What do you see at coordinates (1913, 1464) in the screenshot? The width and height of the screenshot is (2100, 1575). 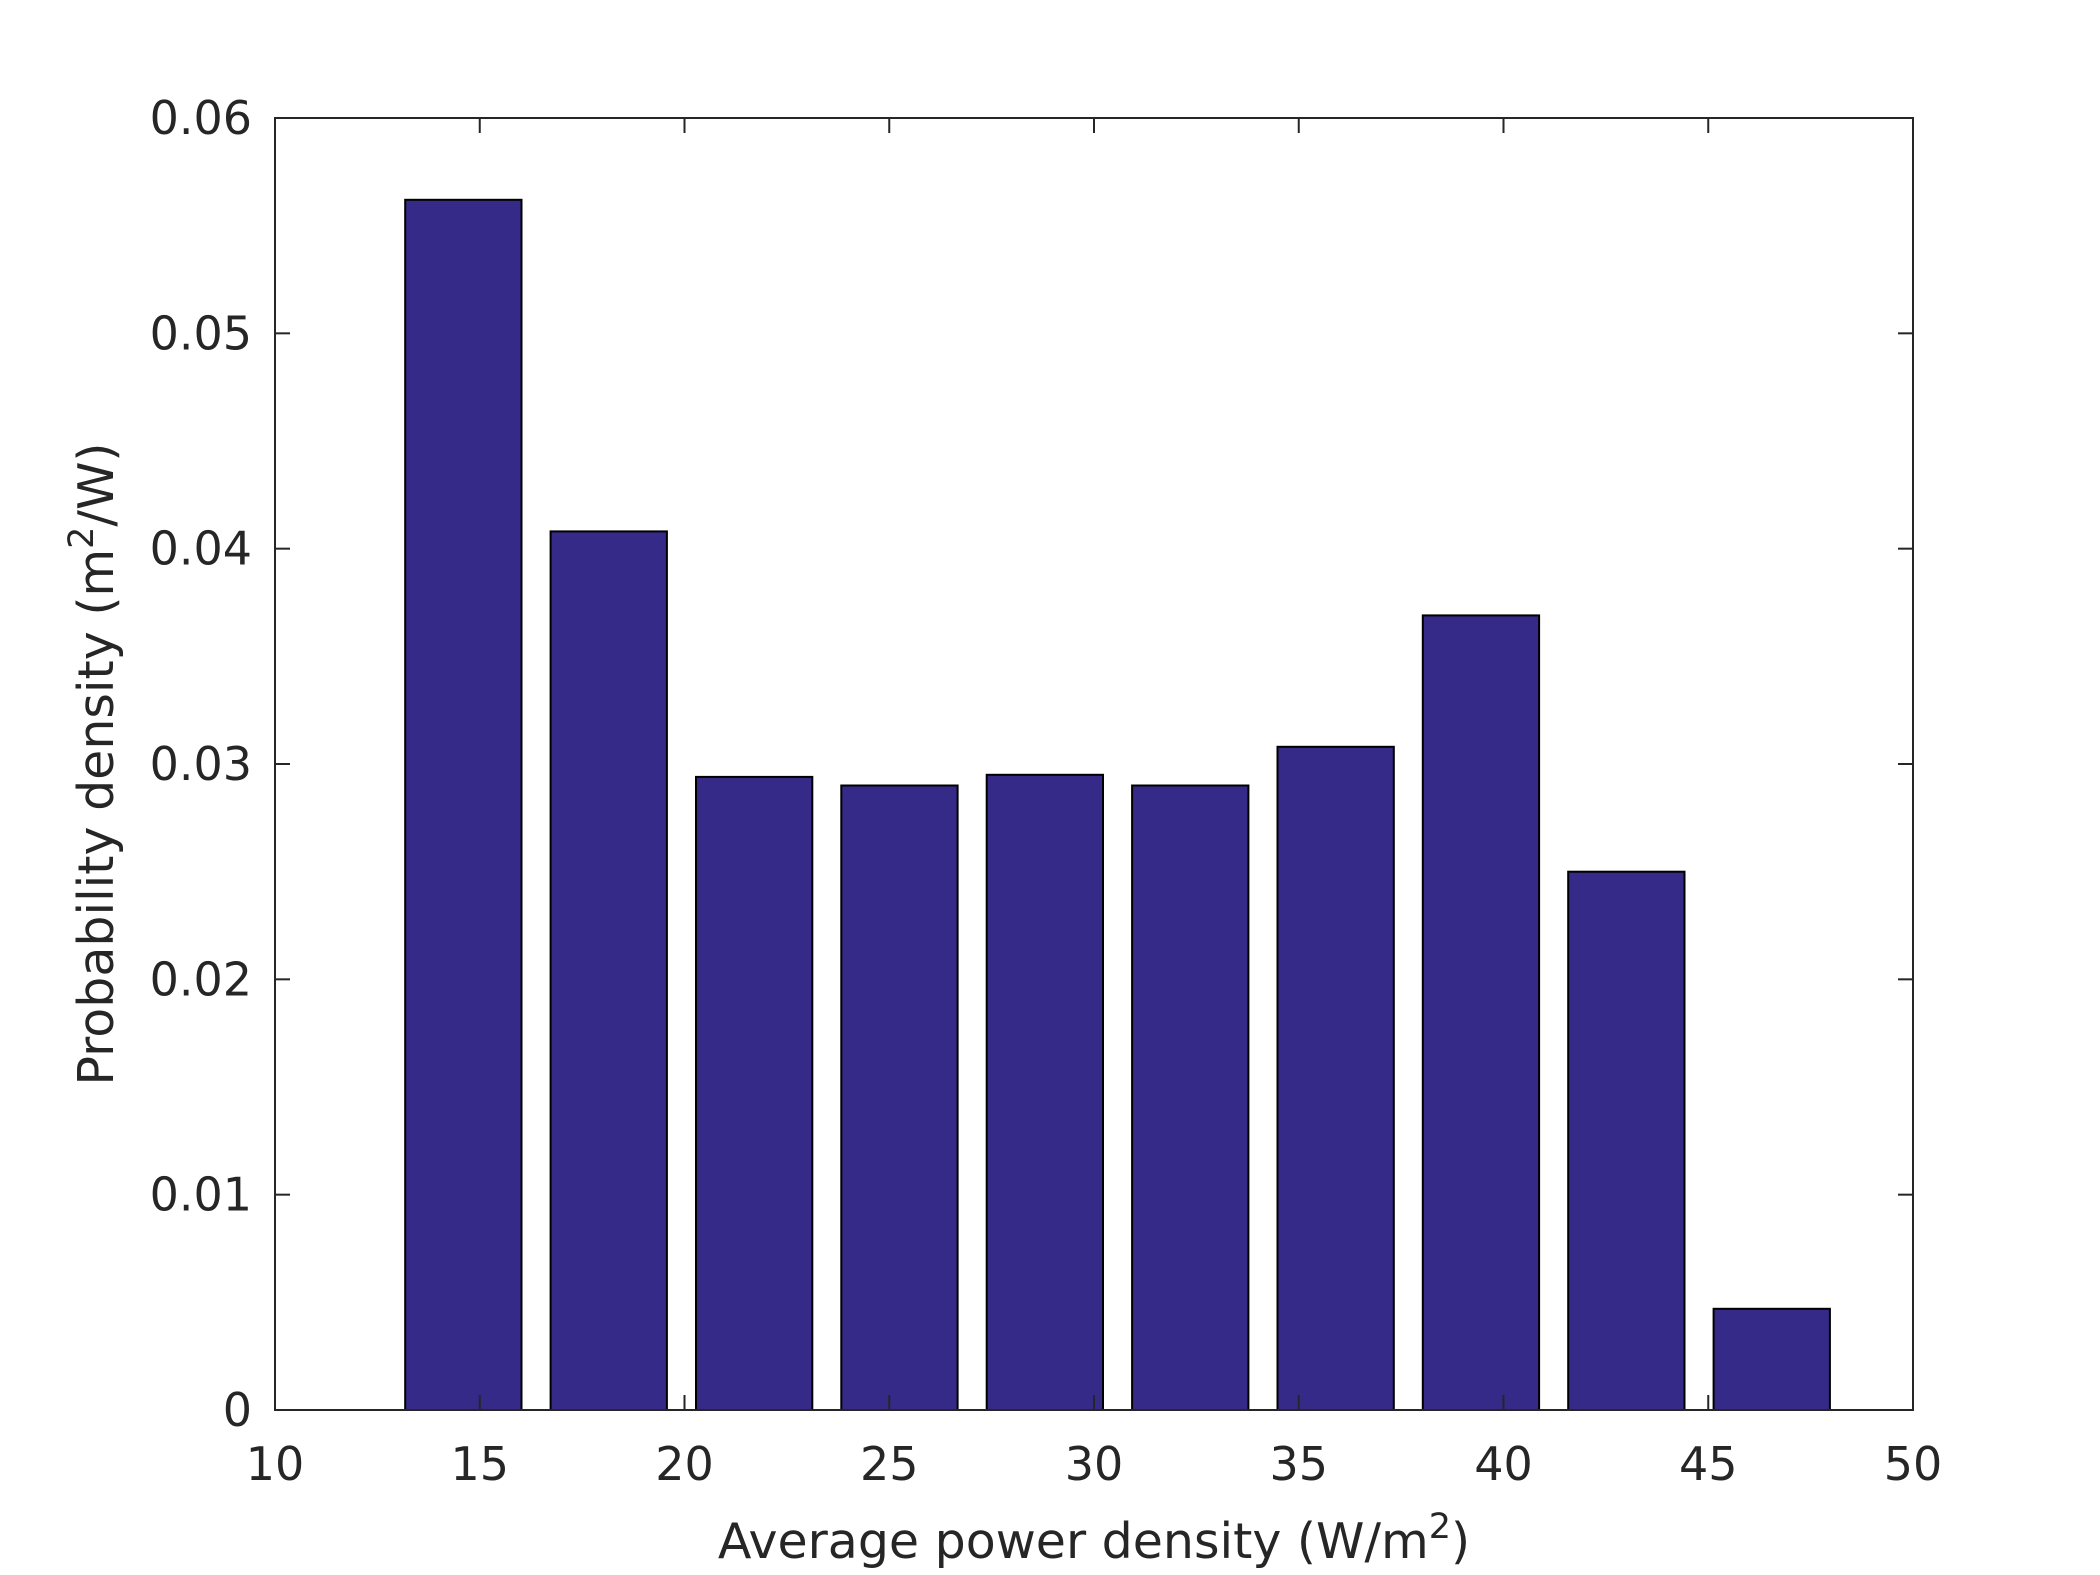 I see `x-tick-label: 50` at bounding box center [1913, 1464].